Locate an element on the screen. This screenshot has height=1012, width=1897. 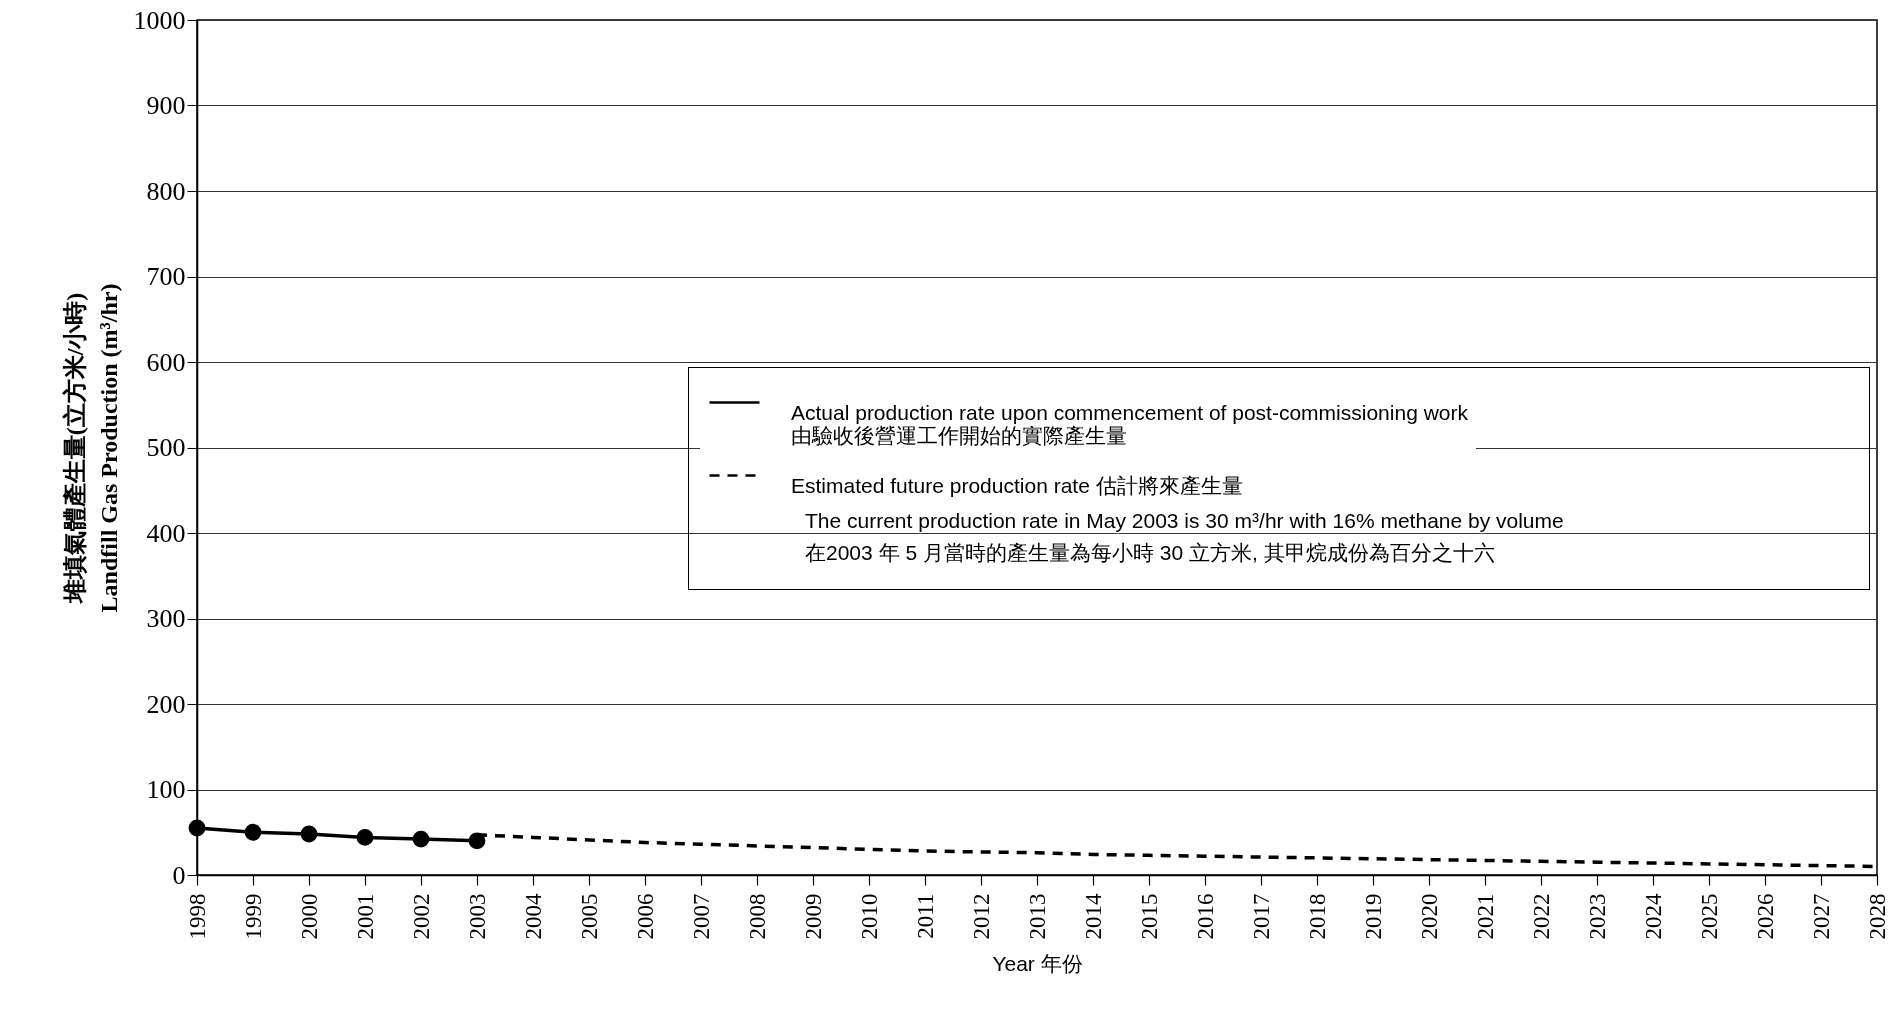
y-tick-label: 400 is located at coordinates (166, 533).